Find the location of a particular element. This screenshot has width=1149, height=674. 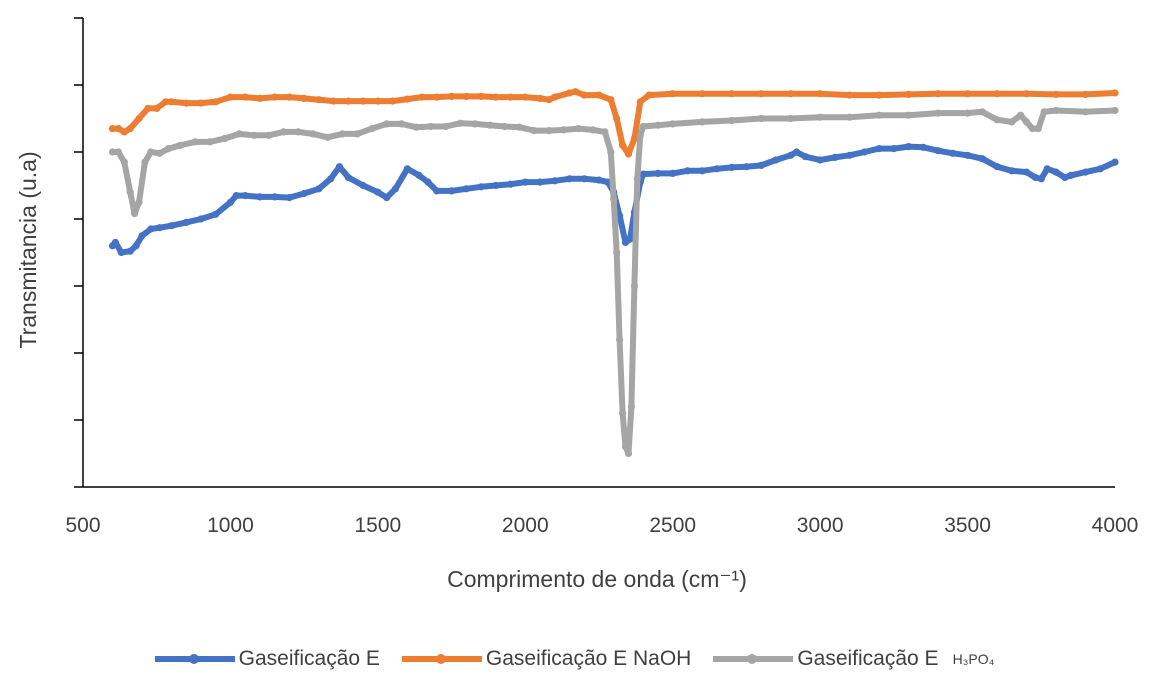

x-axis-title: Comprimento de onda (cm⁻¹) is located at coordinates (597, 579).